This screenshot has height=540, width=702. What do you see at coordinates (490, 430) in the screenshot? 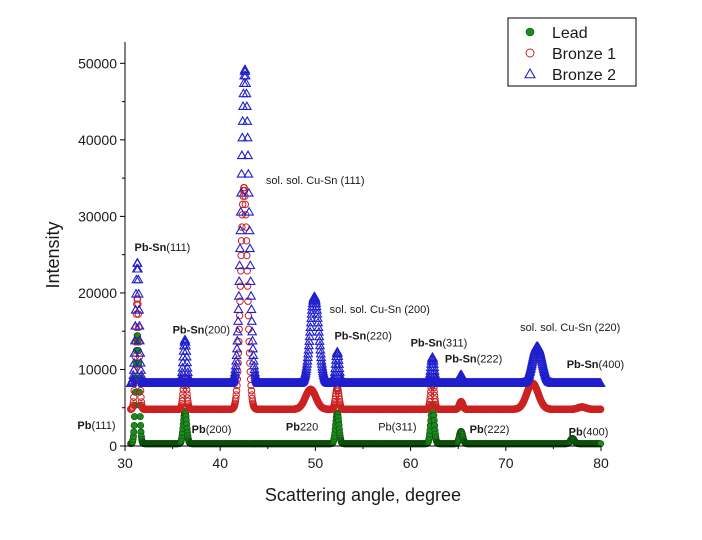
I see `peak-annotation: Pb(222)` at bounding box center [490, 430].